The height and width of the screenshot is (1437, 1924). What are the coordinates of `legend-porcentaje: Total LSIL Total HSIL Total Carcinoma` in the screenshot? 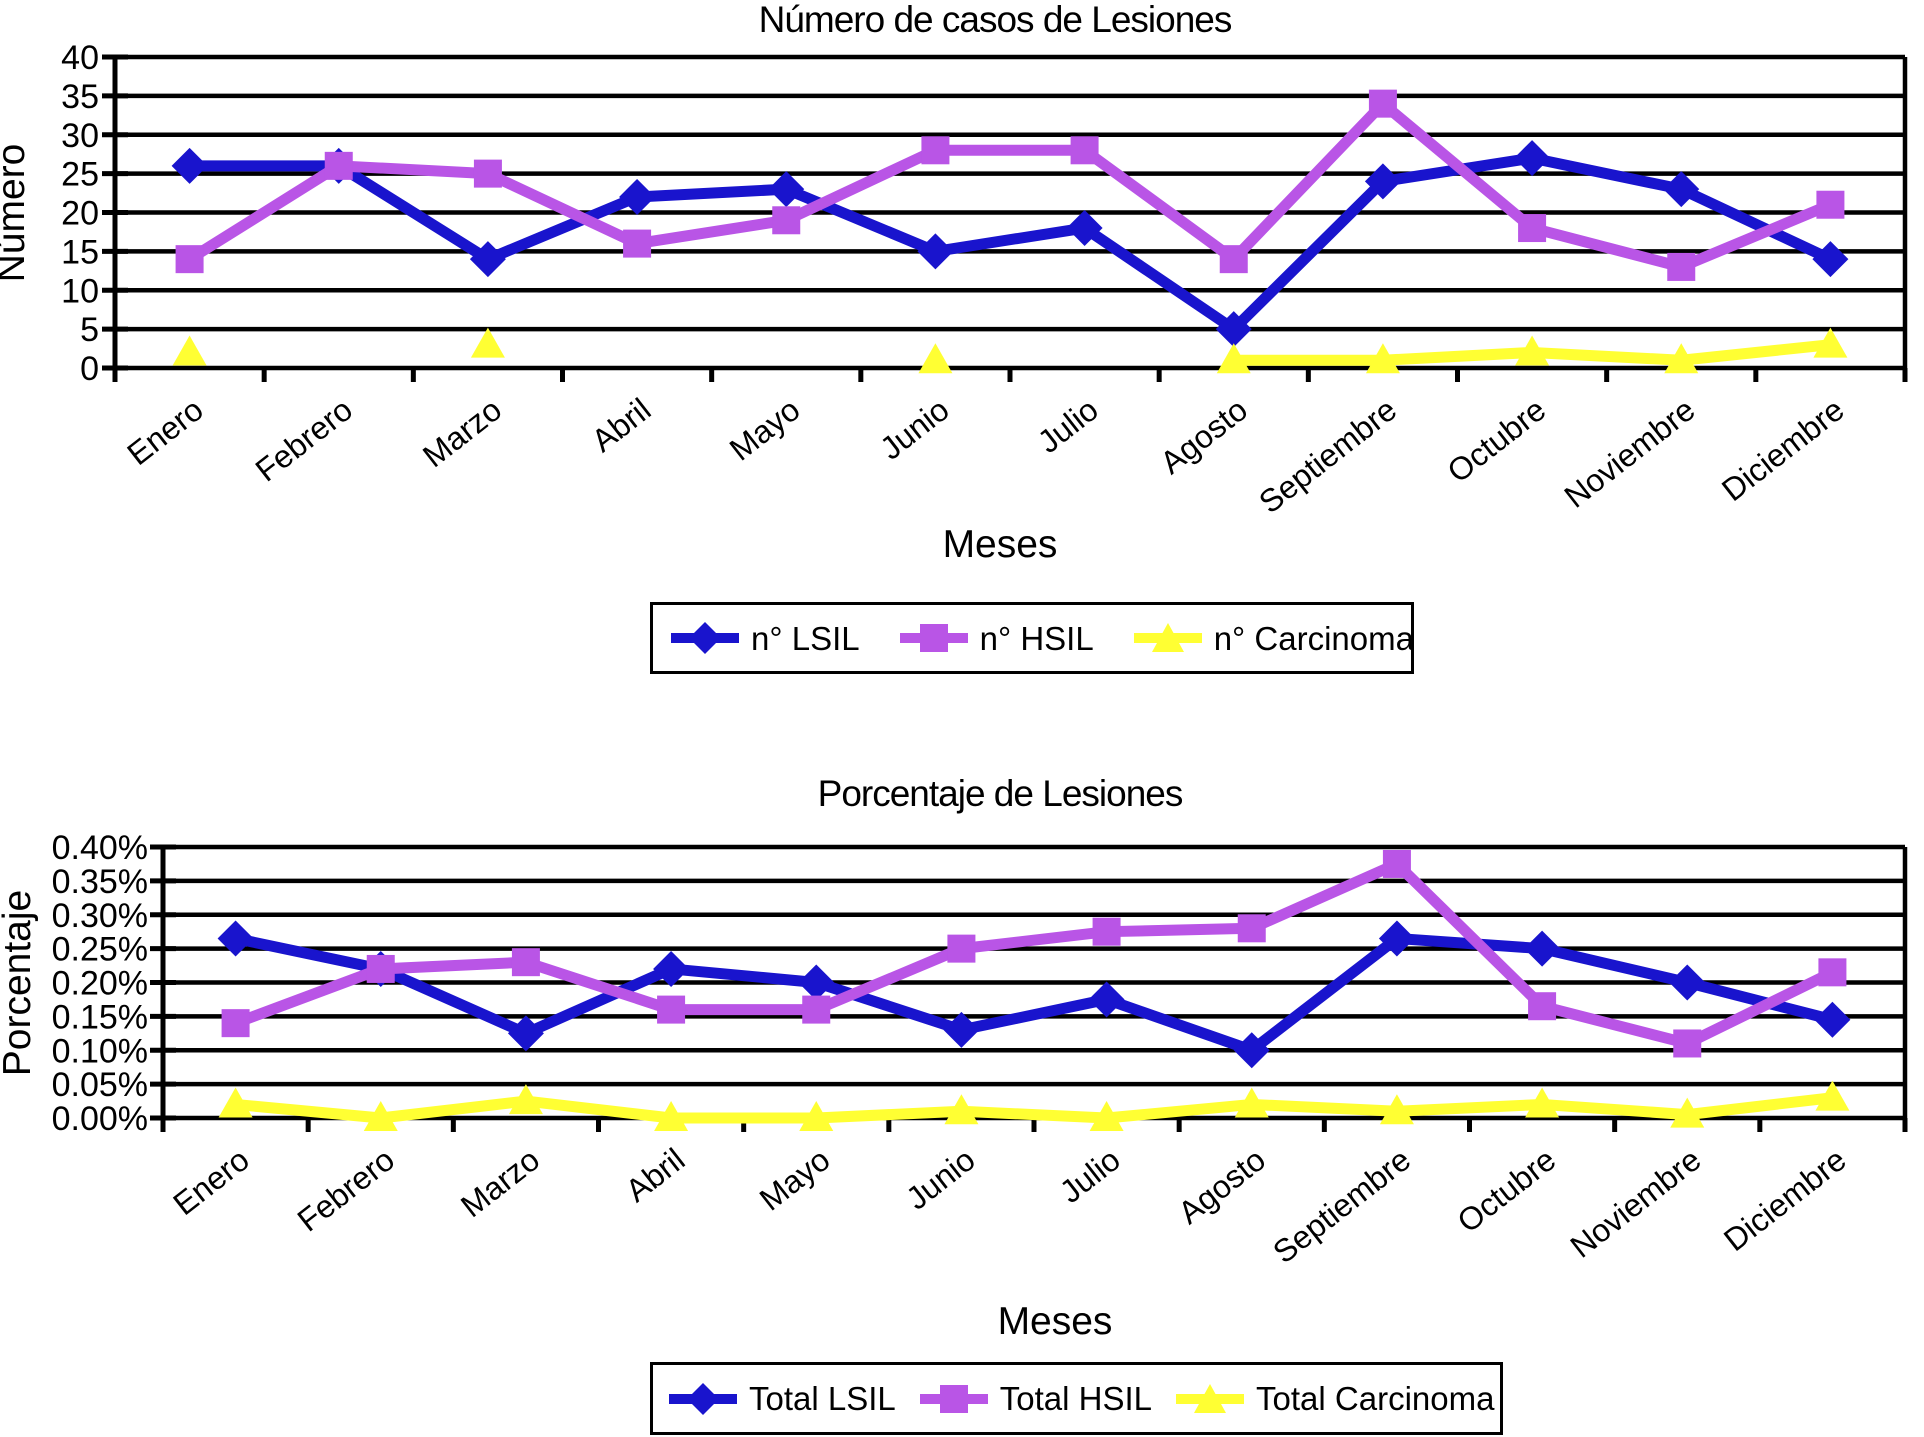 It's located at (1076, 1398).